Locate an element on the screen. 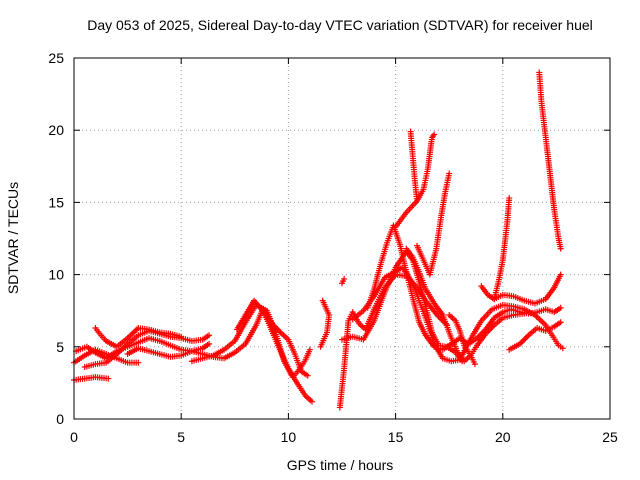 This screenshot has width=640, height=480. x-axis-label: GPS time / hours is located at coordinates (340, 465).